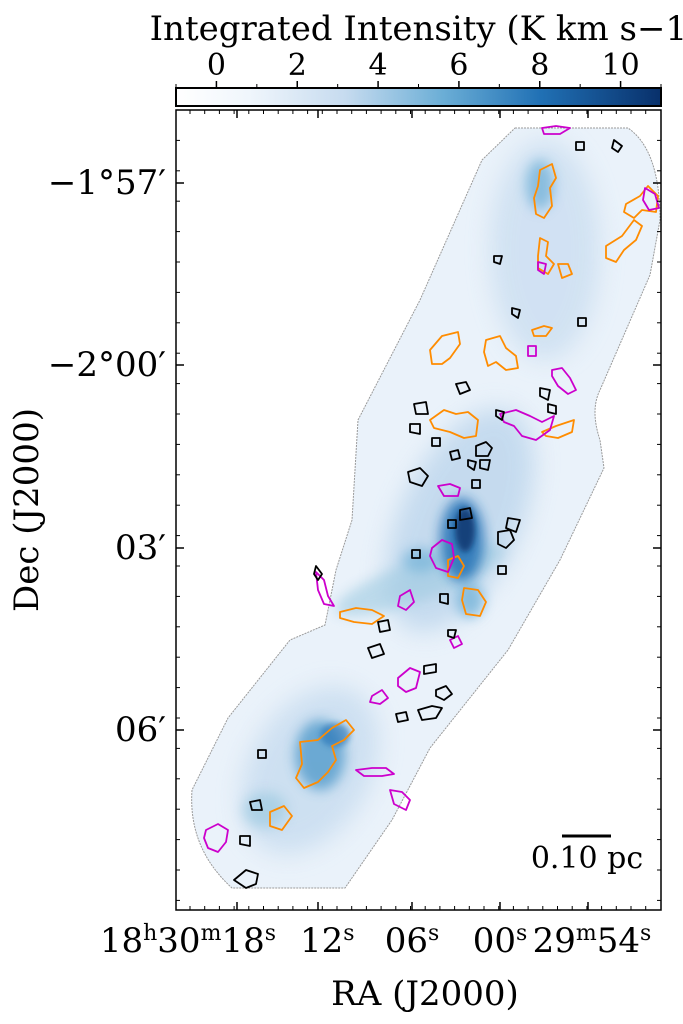 The height and width of the screenshot is (1024, 683). I want to click on colorbar-tick-label: 6, so click(458, 65).